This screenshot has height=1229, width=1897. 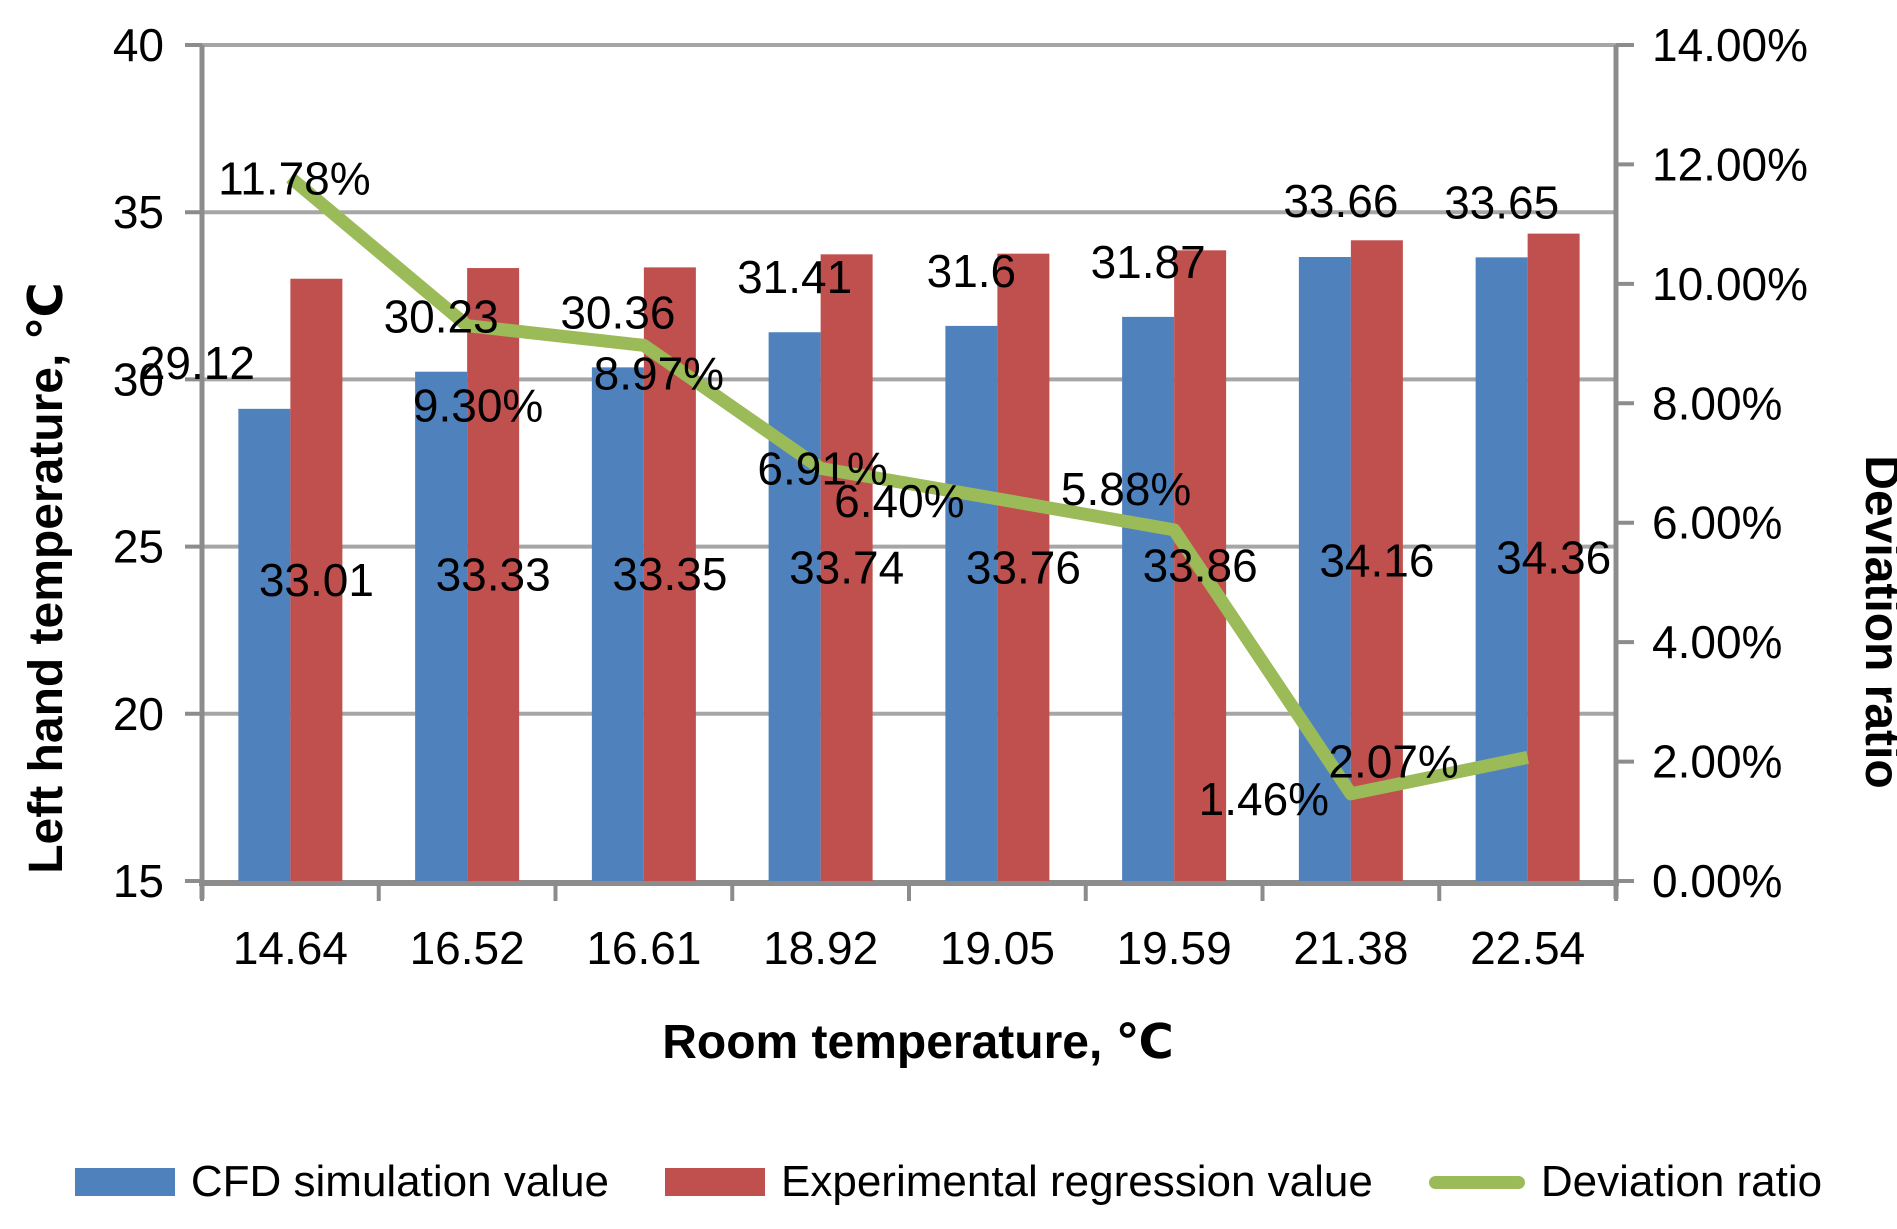 I want to click on right-axis-title: Deviation ratio, so click(x=1876, y=621).